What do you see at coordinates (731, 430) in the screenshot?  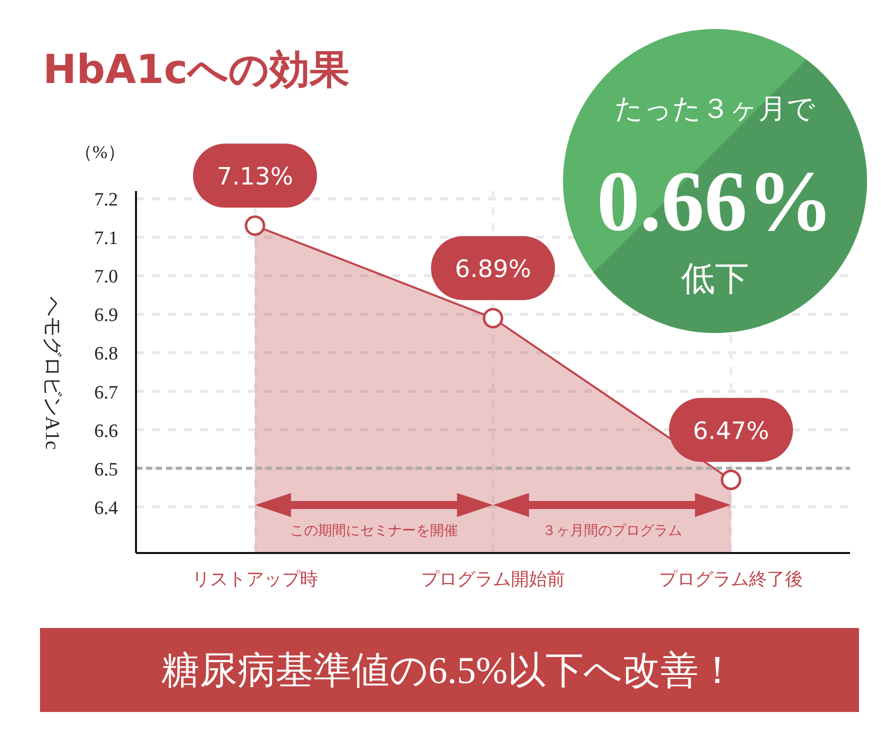 I see `data-label: 6.47%` at bounding box center [731, 430].